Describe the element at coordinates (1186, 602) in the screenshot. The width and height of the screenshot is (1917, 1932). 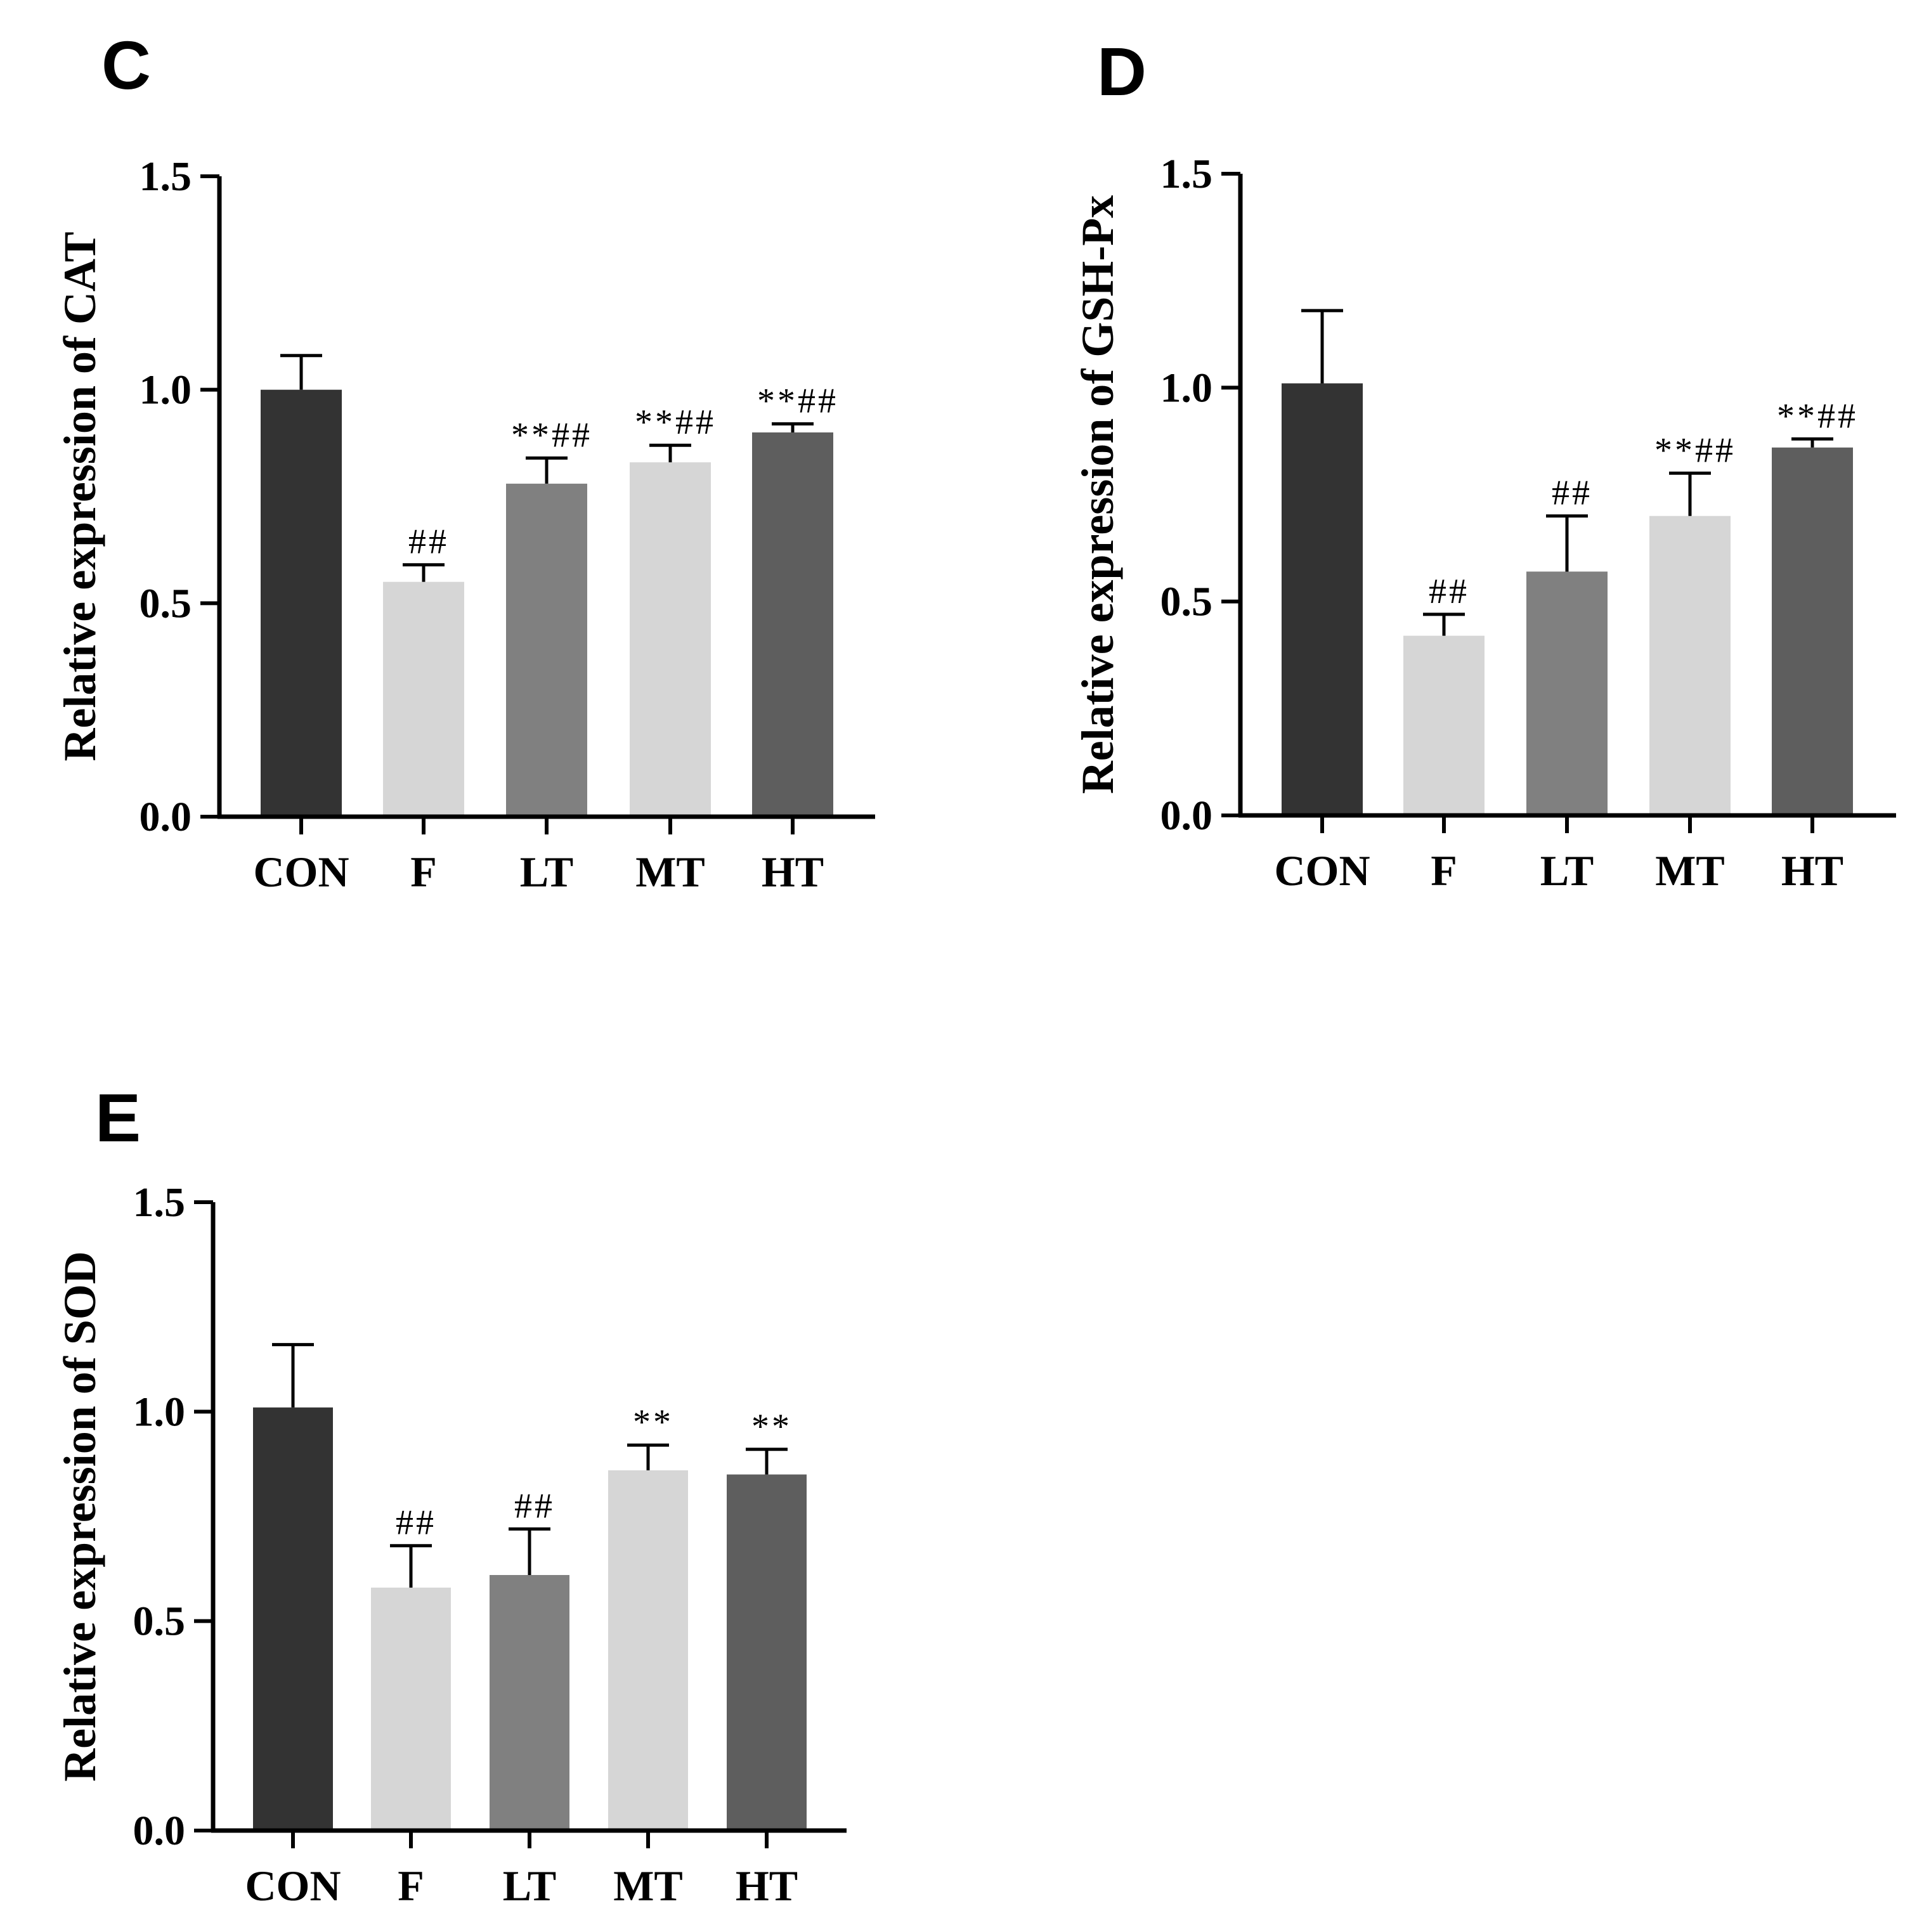
I see `y-tick-label-d-1: 0.5` at that location.